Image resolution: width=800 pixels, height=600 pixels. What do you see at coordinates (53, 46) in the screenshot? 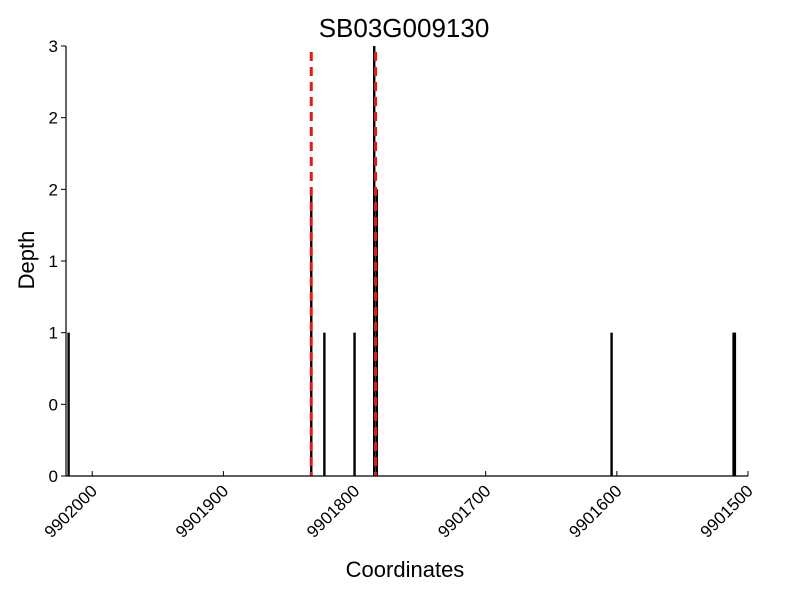
I see `y-tick-label: 3` at bounding box center [53, 46].